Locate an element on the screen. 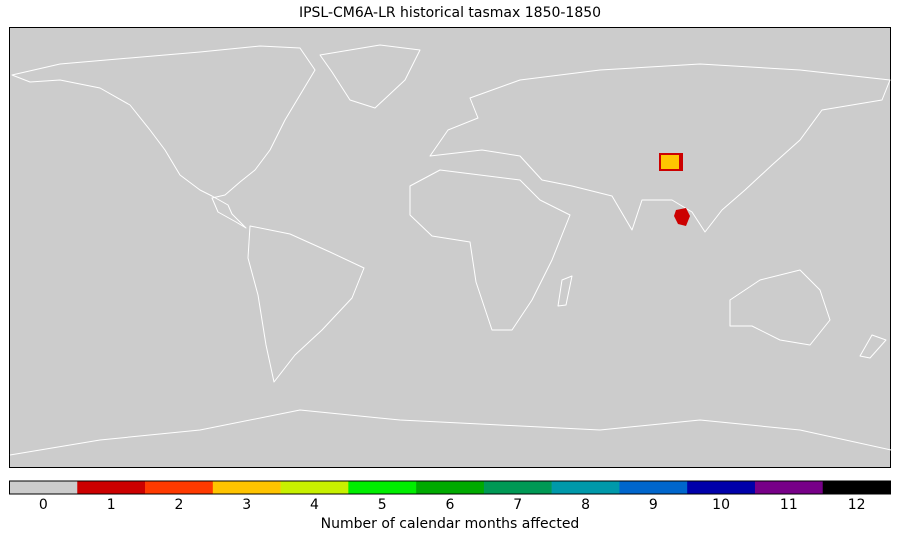 The height and width of the screenshot is (537, 900). colorbar-frame is located at coordinates (450, 487).